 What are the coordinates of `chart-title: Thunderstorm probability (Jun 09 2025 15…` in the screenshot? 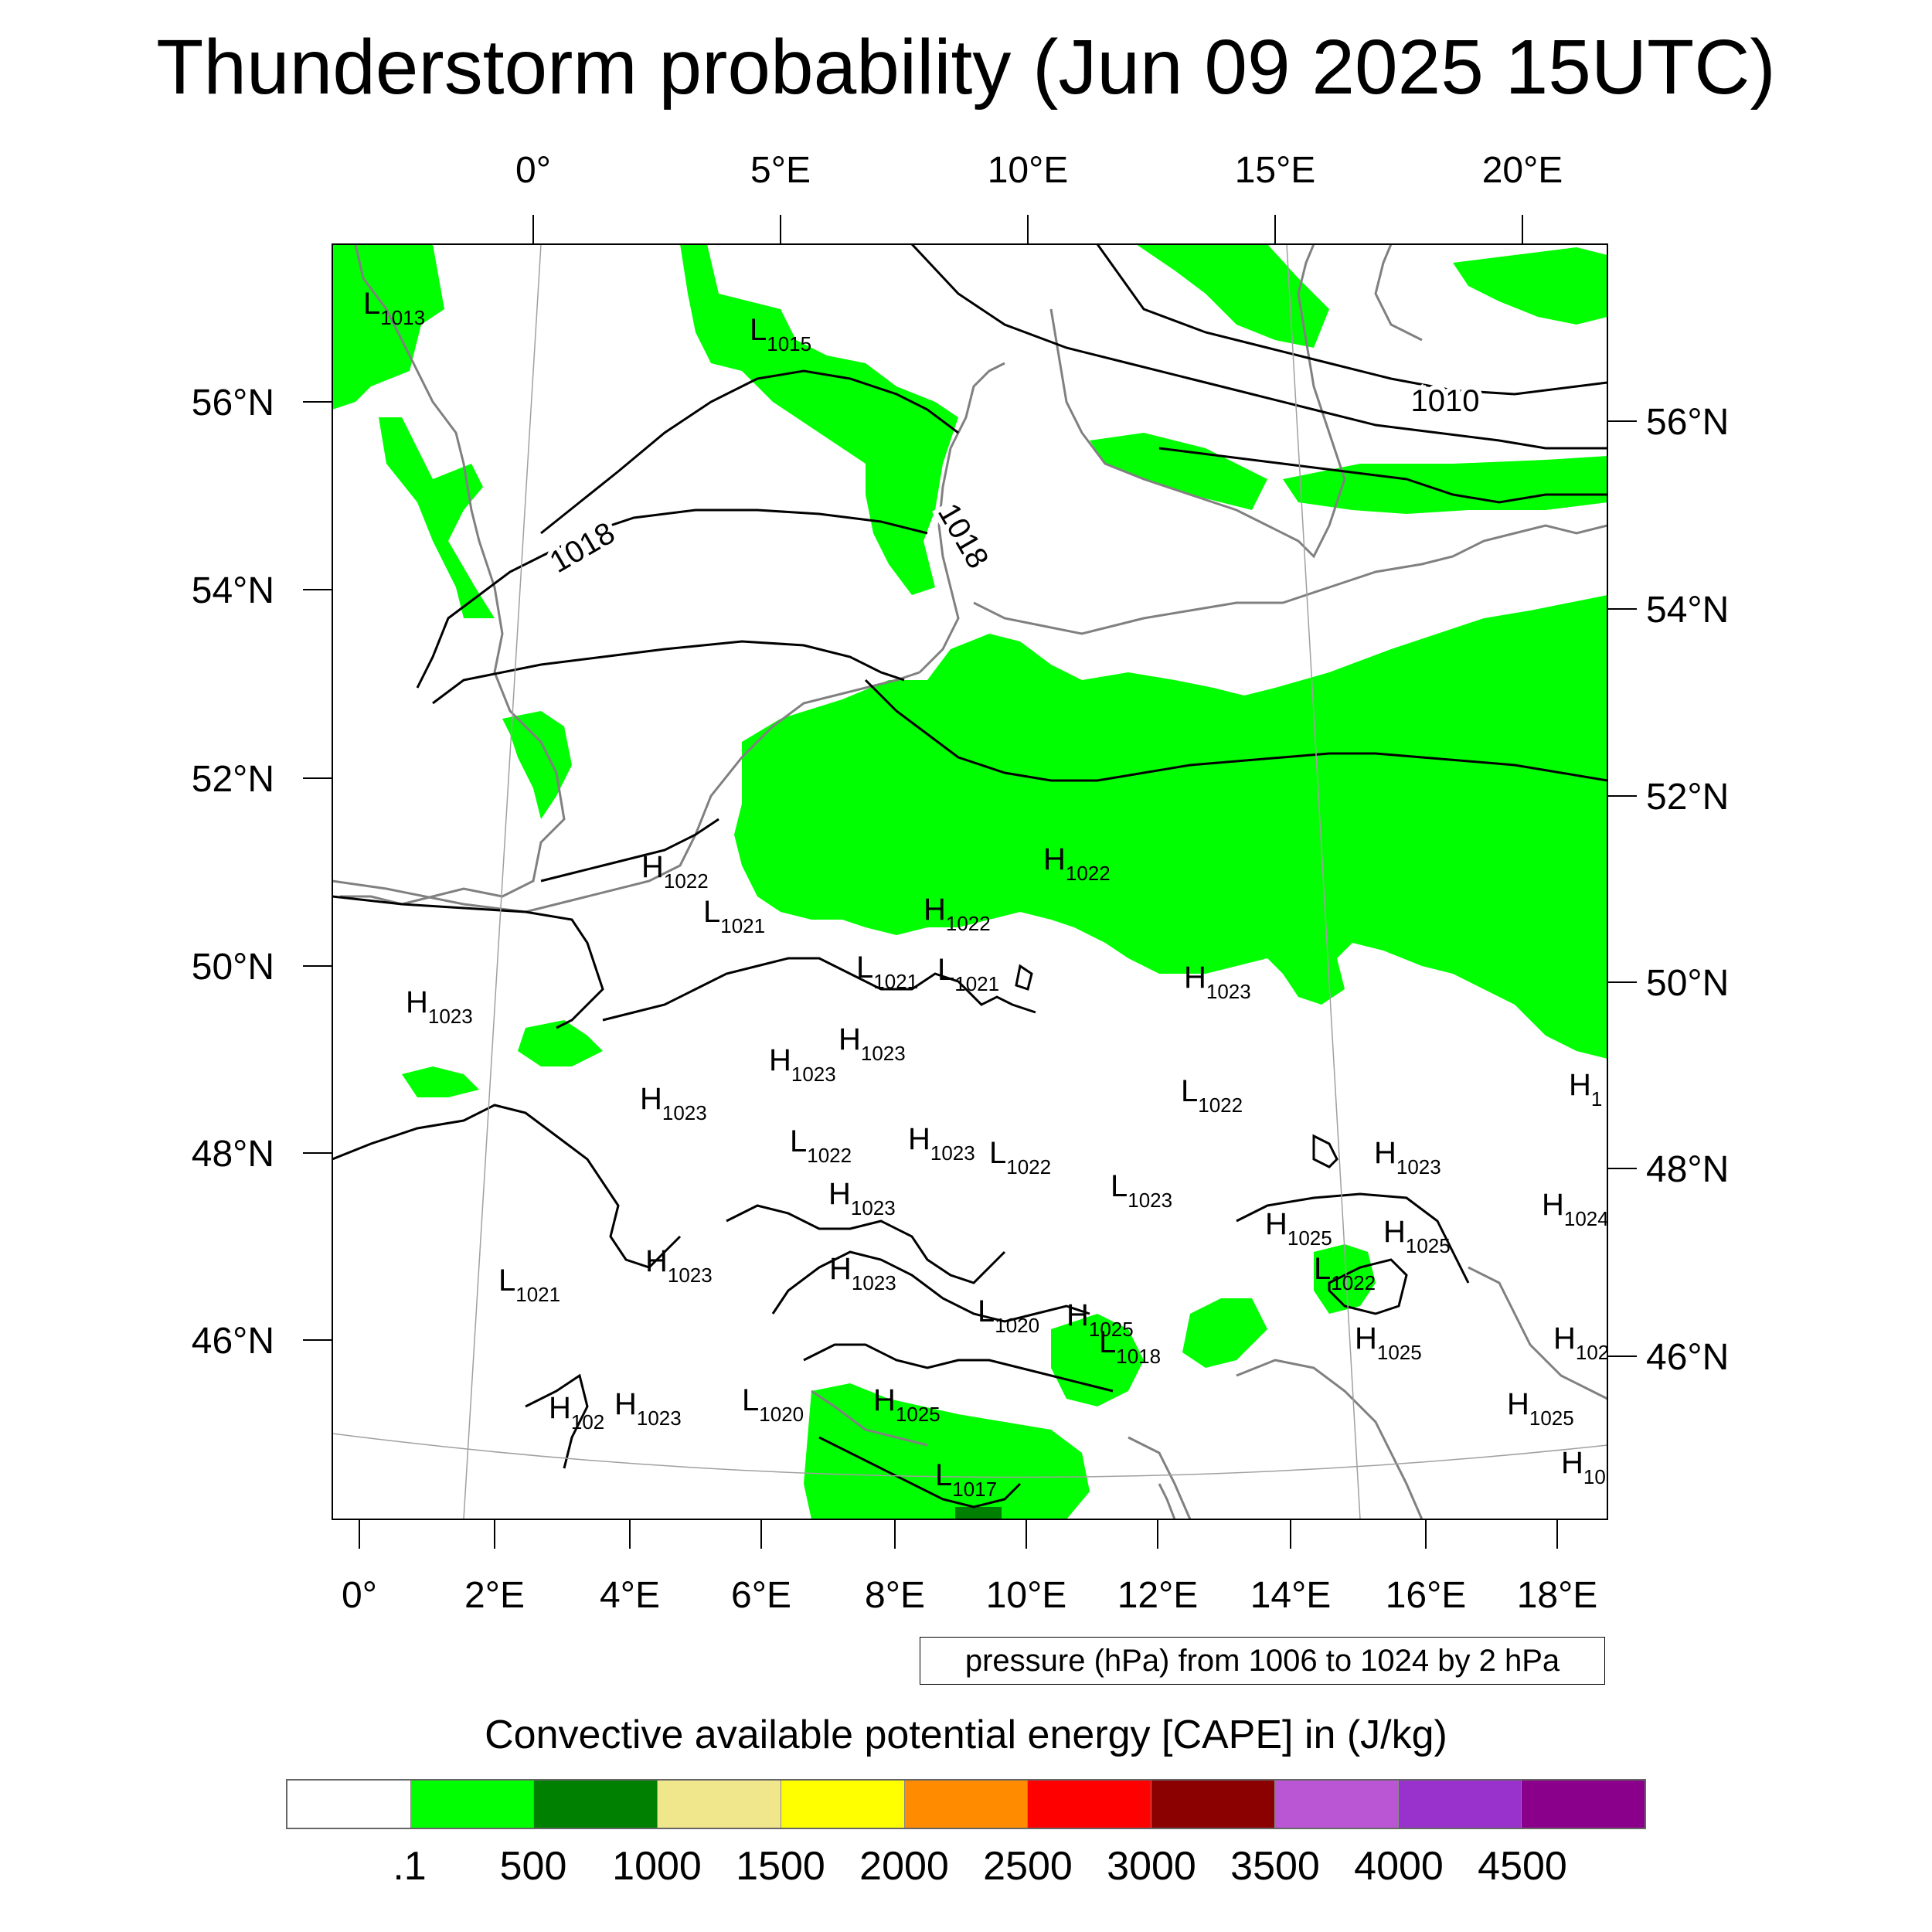 It's located at (966, 67).